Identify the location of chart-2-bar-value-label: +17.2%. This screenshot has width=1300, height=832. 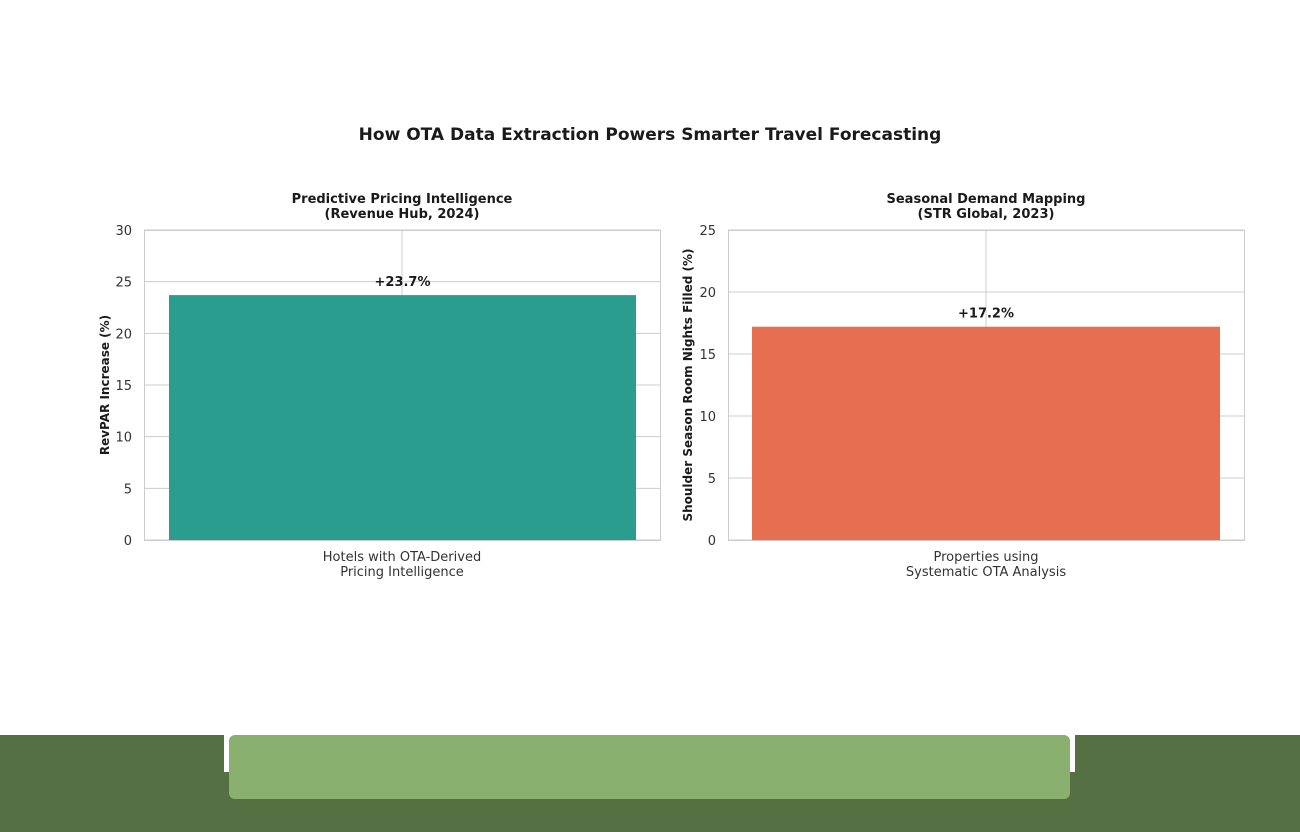
(986, 314).